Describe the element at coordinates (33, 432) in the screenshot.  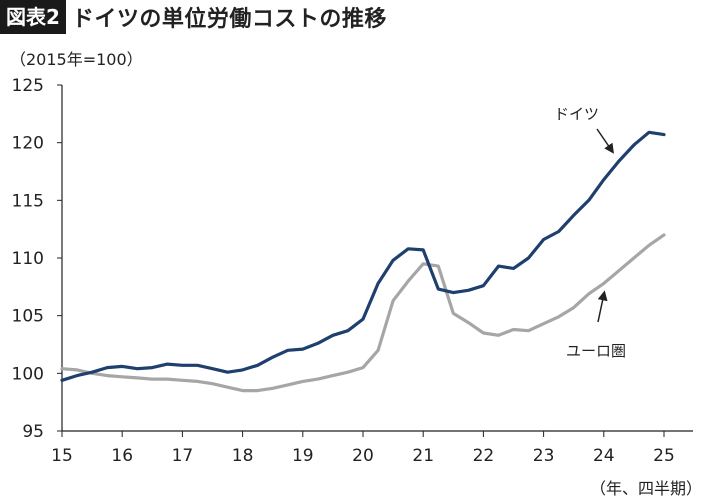
I see `y-tick-label: 95` at that location.